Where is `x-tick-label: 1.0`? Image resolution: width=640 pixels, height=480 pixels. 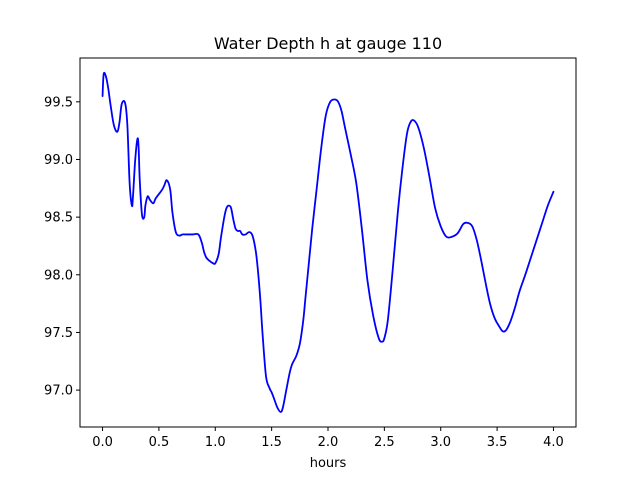 x-tick-label: 1.0 is located at coordinates (215, 442).